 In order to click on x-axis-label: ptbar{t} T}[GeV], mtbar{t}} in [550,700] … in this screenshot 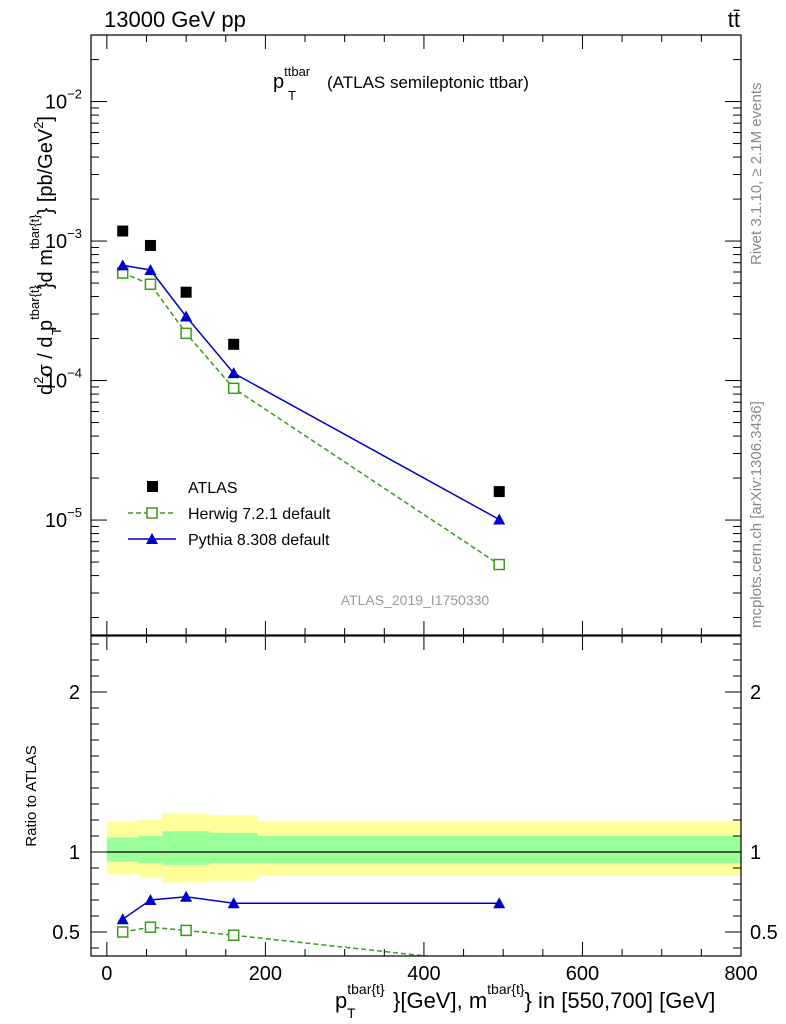, I will do `click(525, 1001)`.